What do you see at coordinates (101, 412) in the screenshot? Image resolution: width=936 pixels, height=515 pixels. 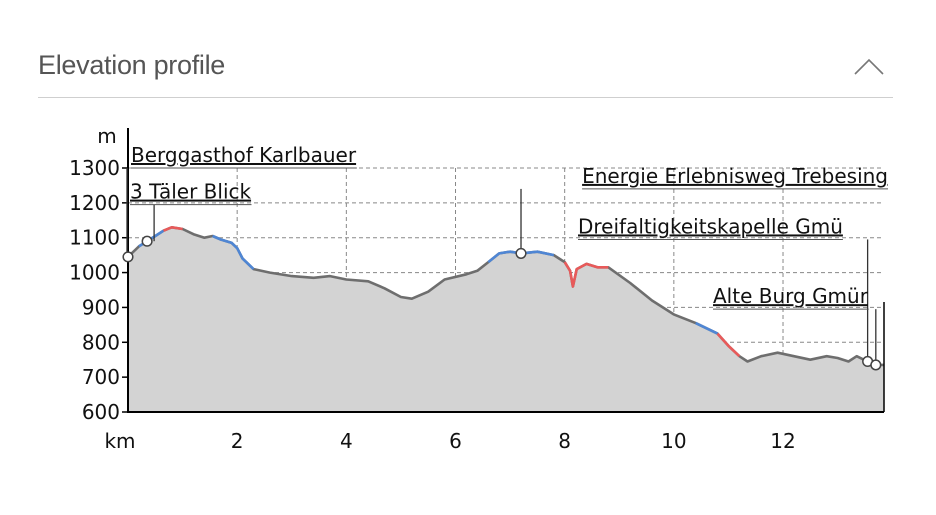 I see `y-tick-label: 600` at bounding box center [101, 412].